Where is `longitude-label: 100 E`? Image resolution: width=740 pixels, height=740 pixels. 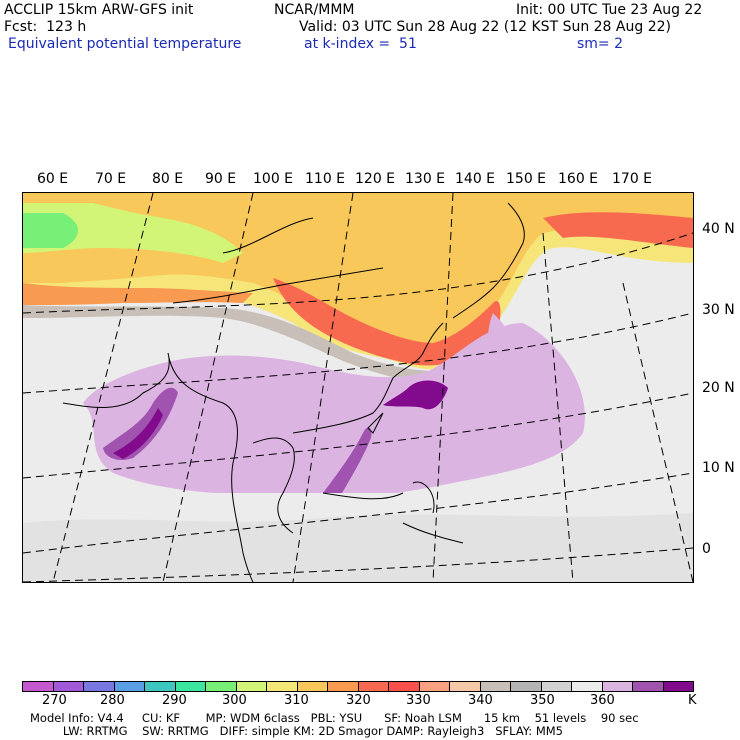
longitude-label: 100 E is located at coordinates (273, 179).